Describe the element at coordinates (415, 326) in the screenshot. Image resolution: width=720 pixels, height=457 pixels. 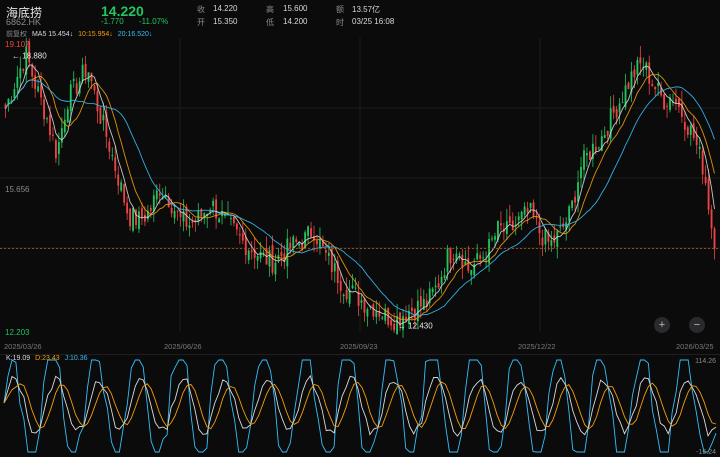
I see `low-annotation: ← 12.430` at that location.